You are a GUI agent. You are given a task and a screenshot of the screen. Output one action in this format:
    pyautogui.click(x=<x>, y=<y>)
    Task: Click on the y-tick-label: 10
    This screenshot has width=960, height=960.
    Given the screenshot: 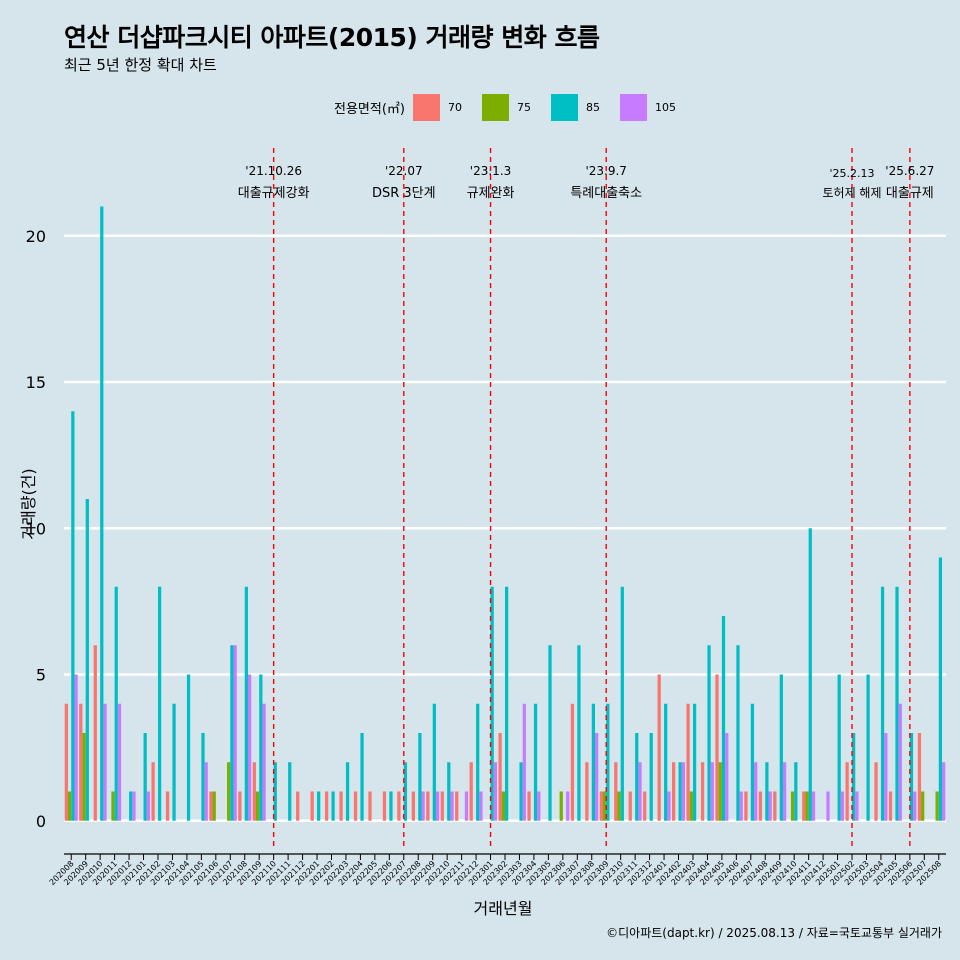 What is the action you would take?
    pyautogui.click(x=36, y=528)
    